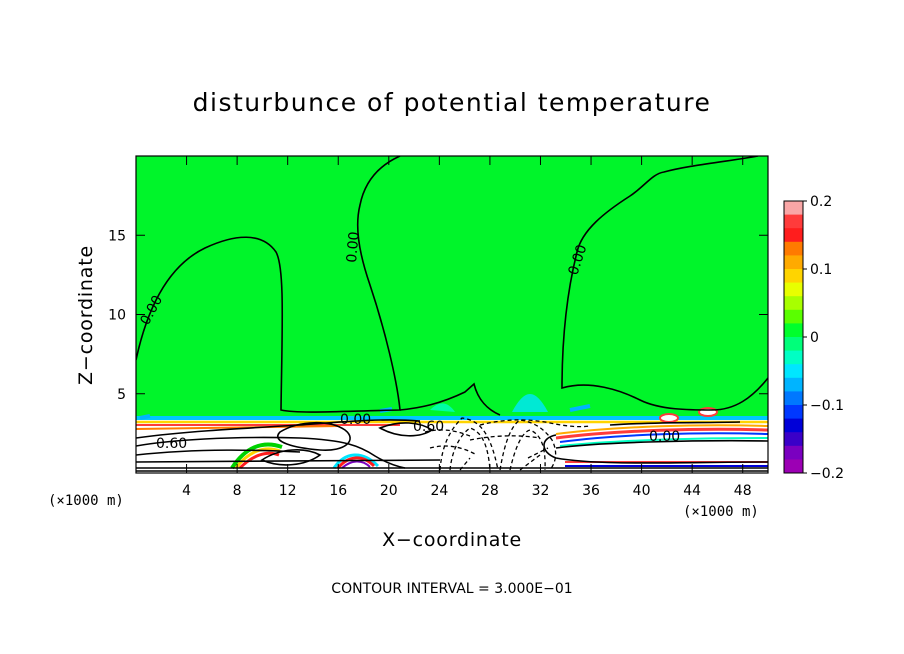 The width and height of the screenshot is (904, 654). Describe the element at coordinates (814, 338) in the screenshot. I see `colorbar-tick-label: 0` at that location.